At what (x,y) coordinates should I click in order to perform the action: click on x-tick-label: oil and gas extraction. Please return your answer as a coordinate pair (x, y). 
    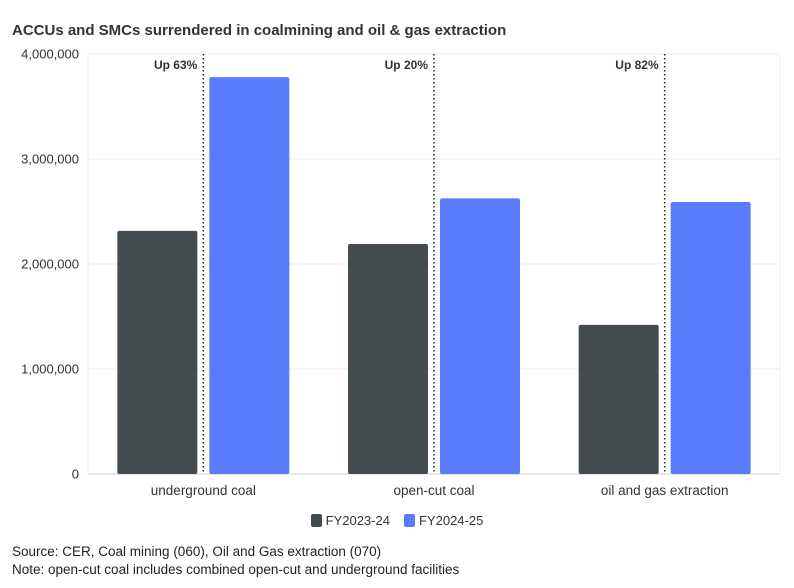
    Looking at the image, I should click on (665, 490).